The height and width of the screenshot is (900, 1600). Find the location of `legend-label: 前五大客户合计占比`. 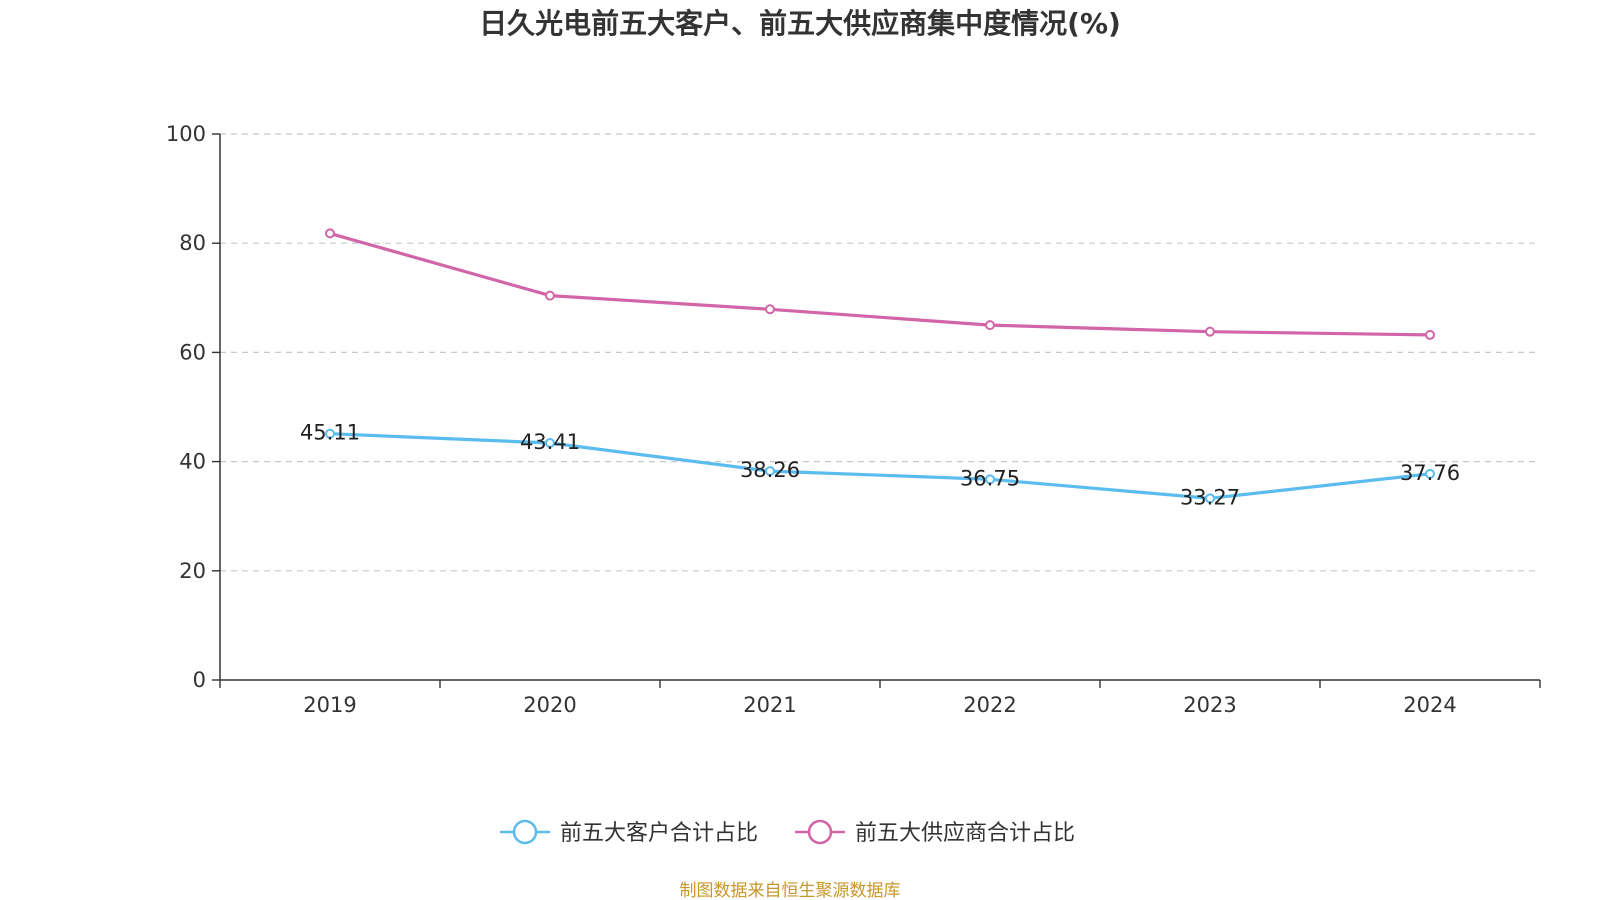

legend-label: 前五大客户合计占比 is located at coordinates (659, 833).